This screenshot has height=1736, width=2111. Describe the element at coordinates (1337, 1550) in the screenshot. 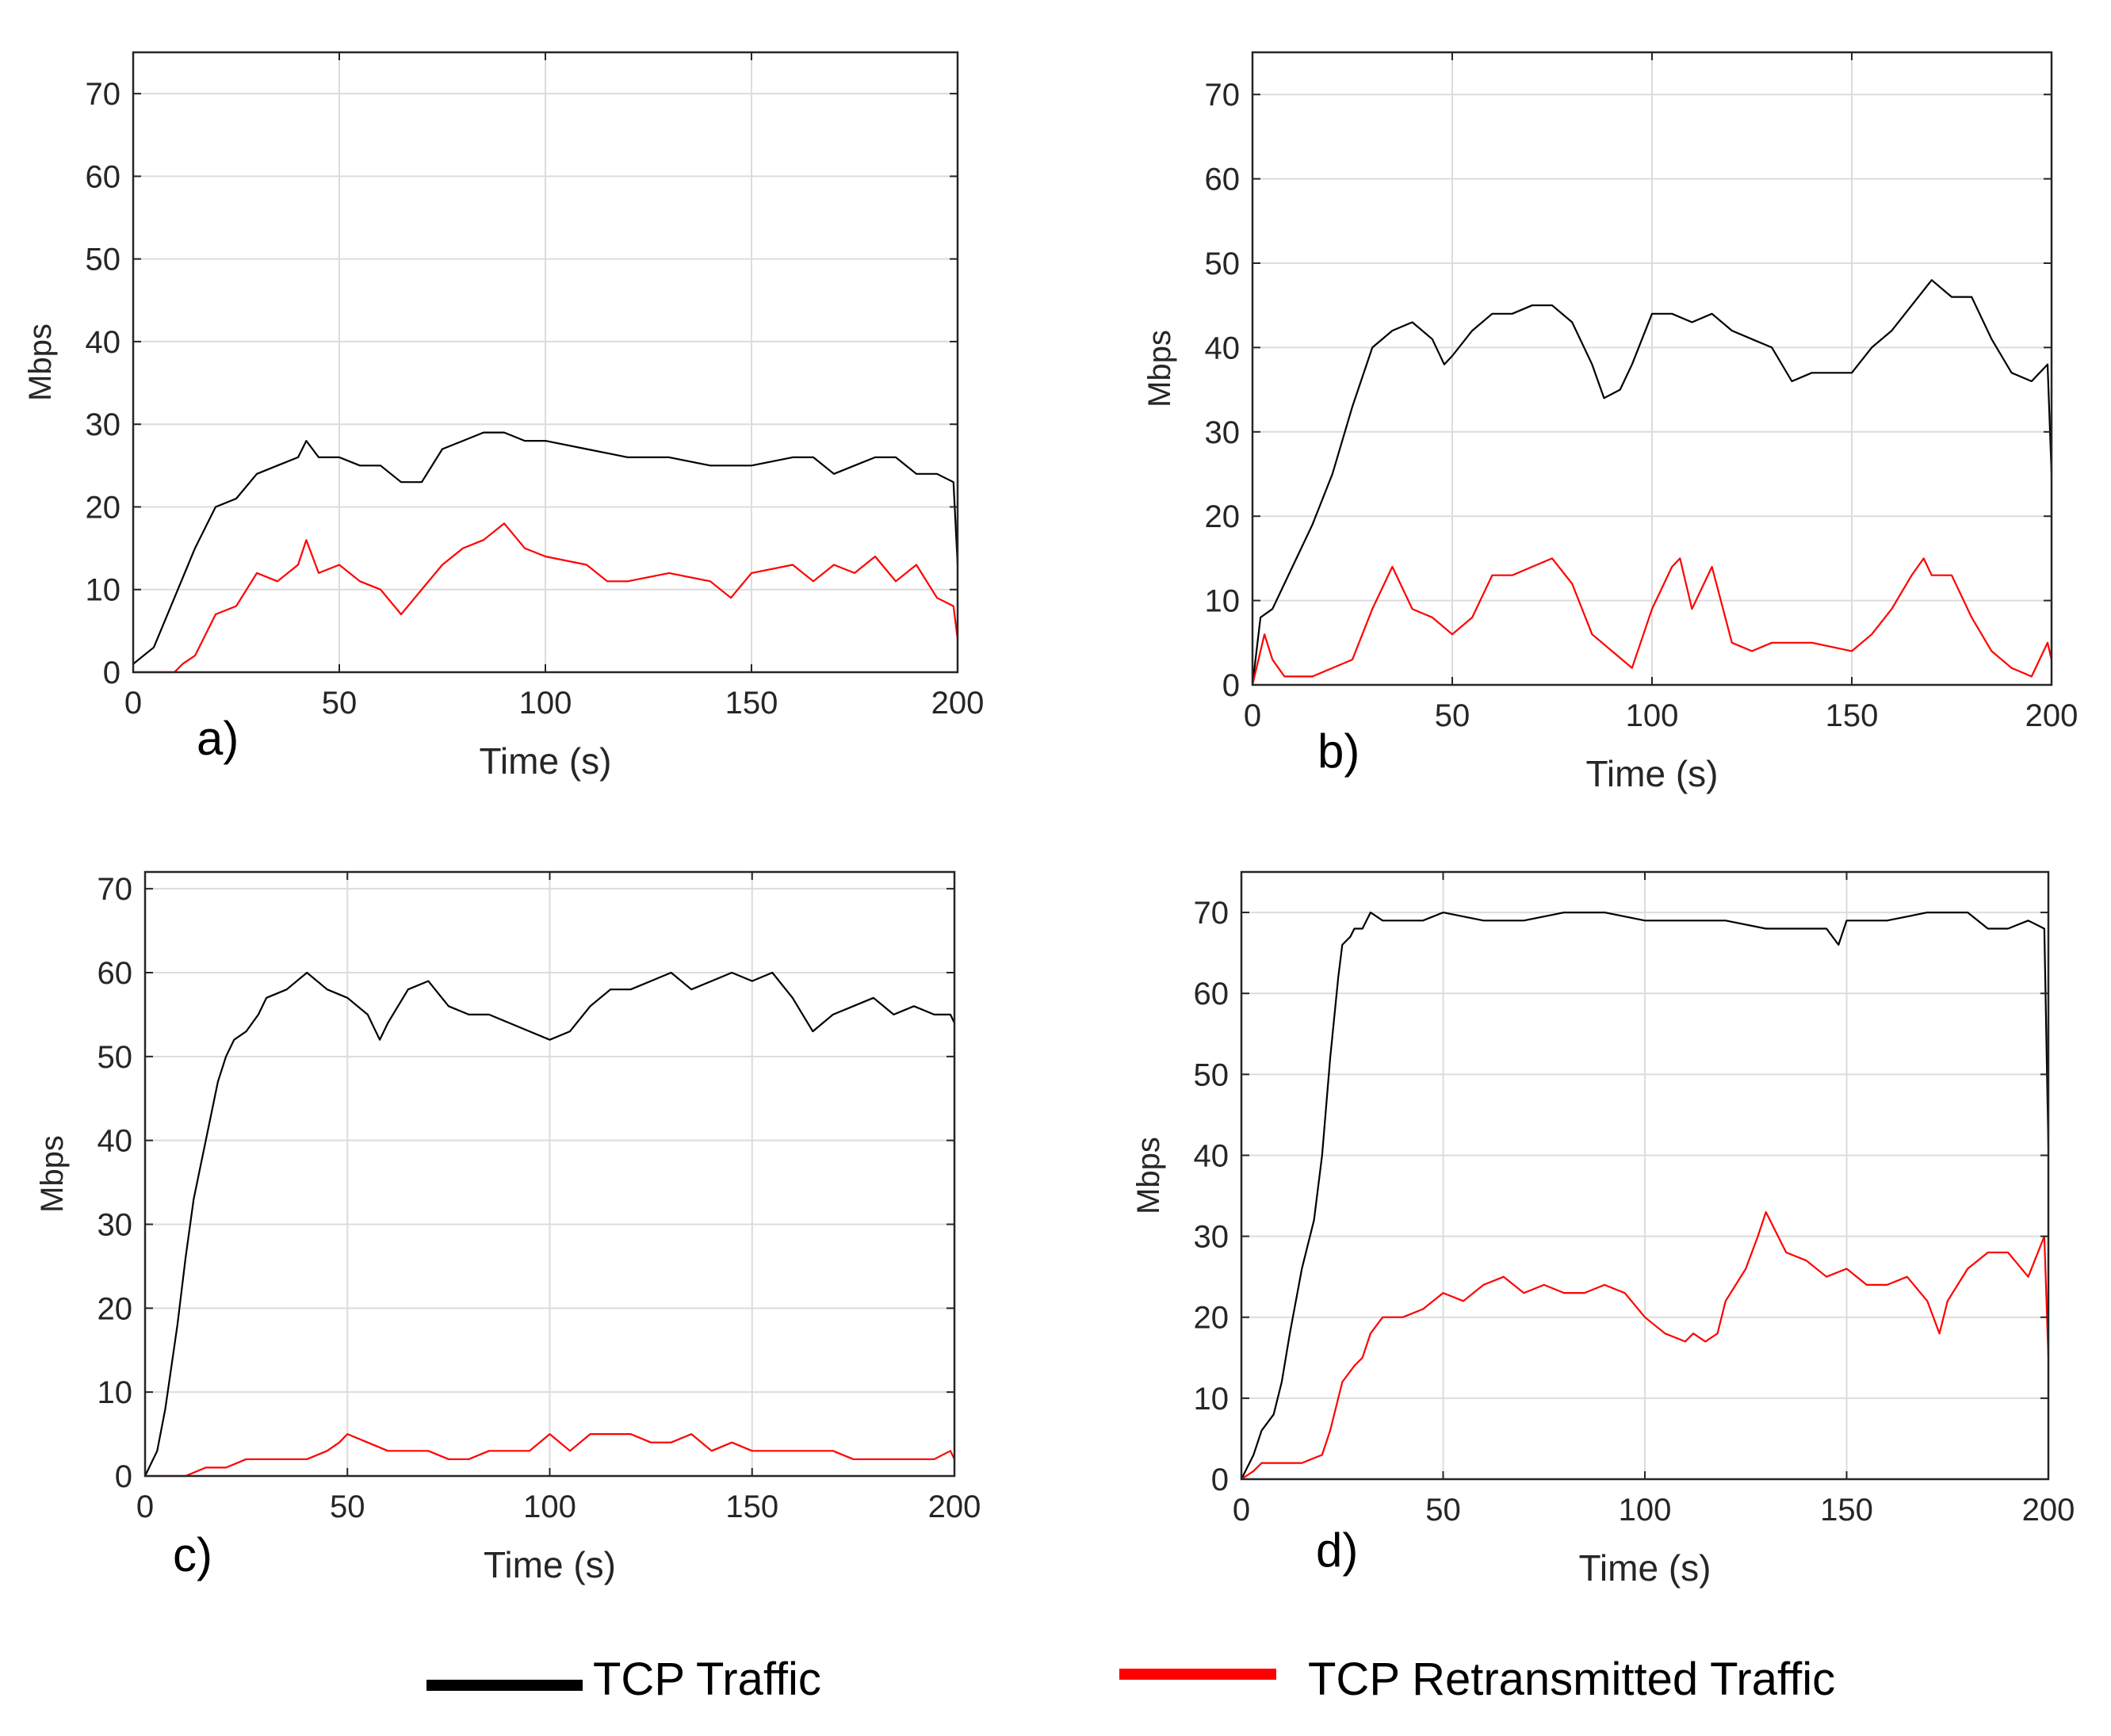

I see `panel-label: d)` at that location.